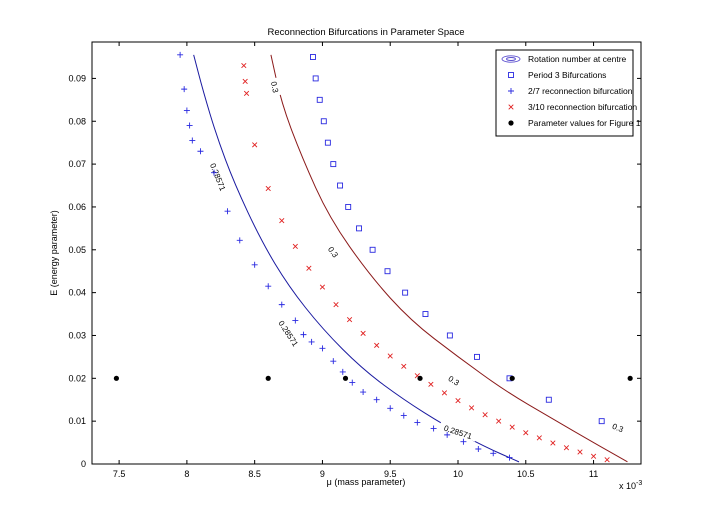 This screenshot has width=708, height=523. What do you see at coordinates (577, 59) in the screenshot?
I see `legend-entry: Rotation number at centre` at bounding box center [577, 59].